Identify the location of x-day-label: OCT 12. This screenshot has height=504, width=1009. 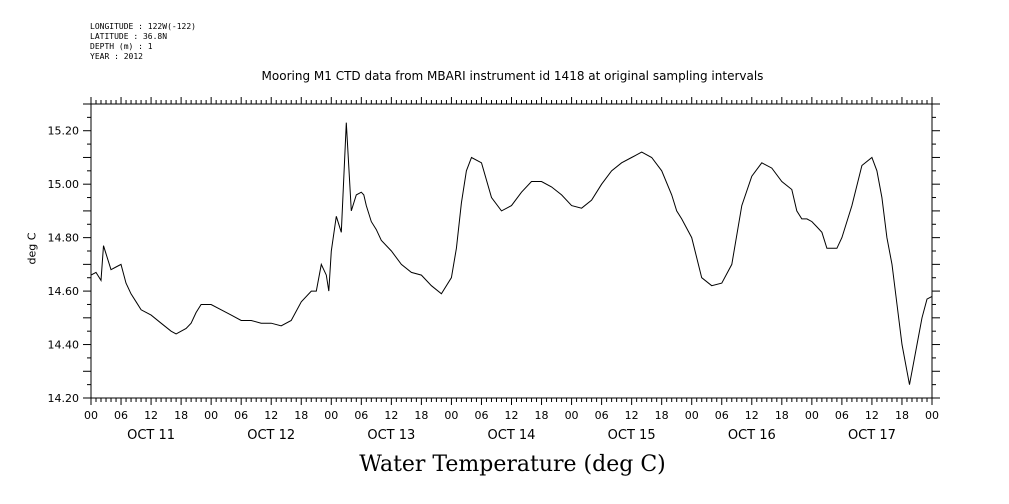
(271, 435).